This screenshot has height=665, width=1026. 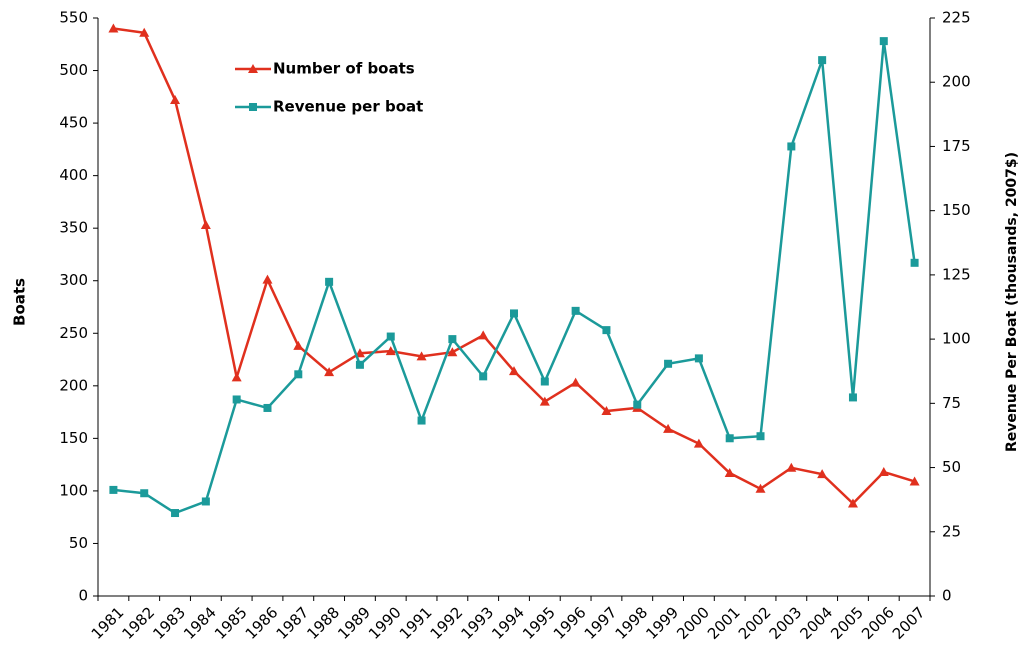 I want to click on x-tick-label: 1996, so click(x=570, y=623).